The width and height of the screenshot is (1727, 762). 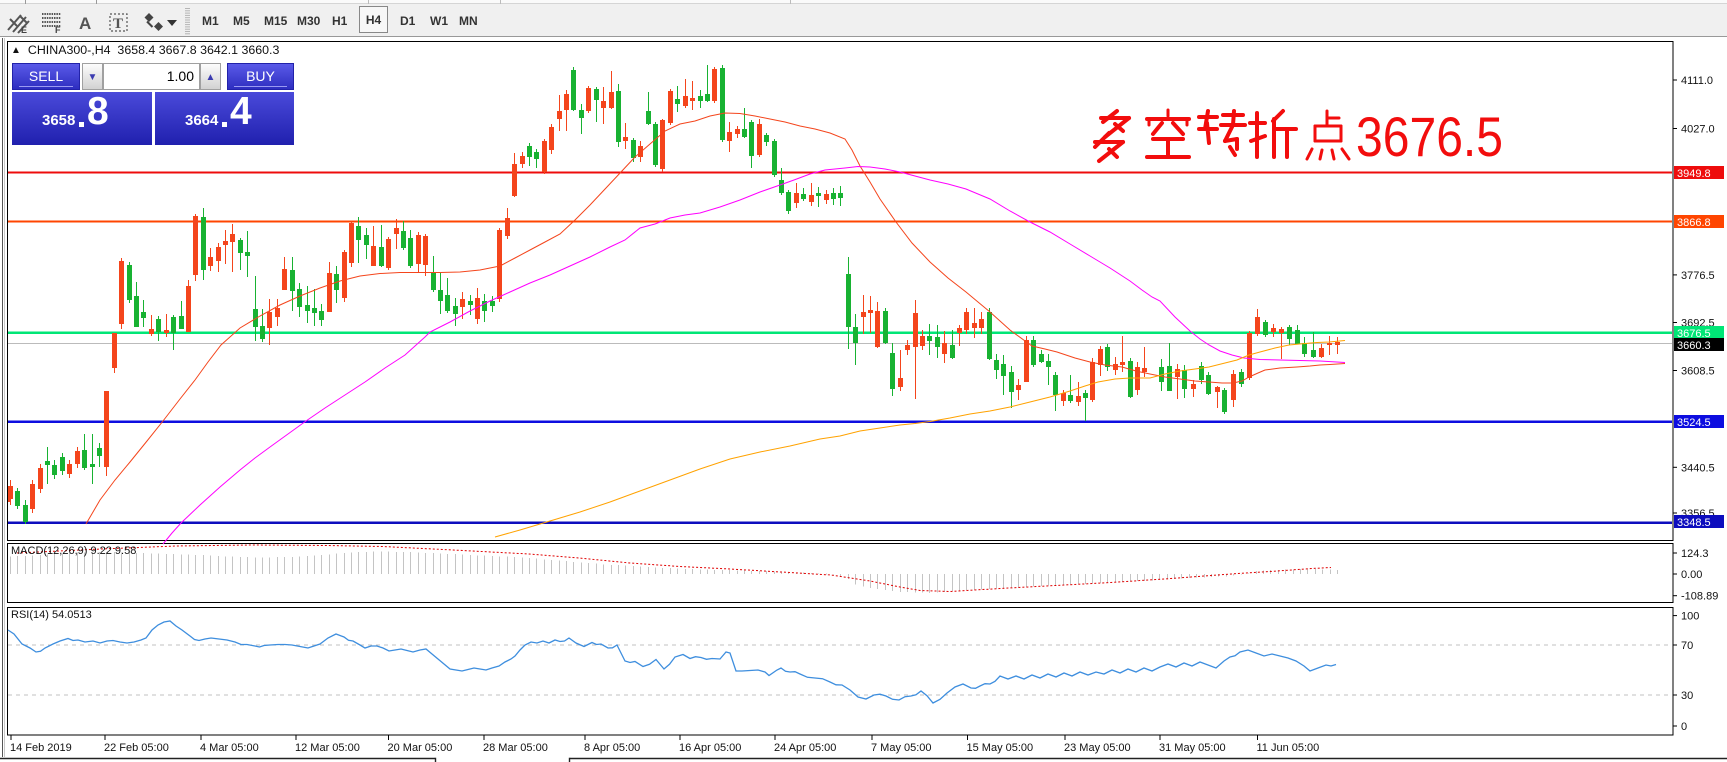 I want to click on svg-text: 28 Mar 05:00, so click(x=515, y=748).